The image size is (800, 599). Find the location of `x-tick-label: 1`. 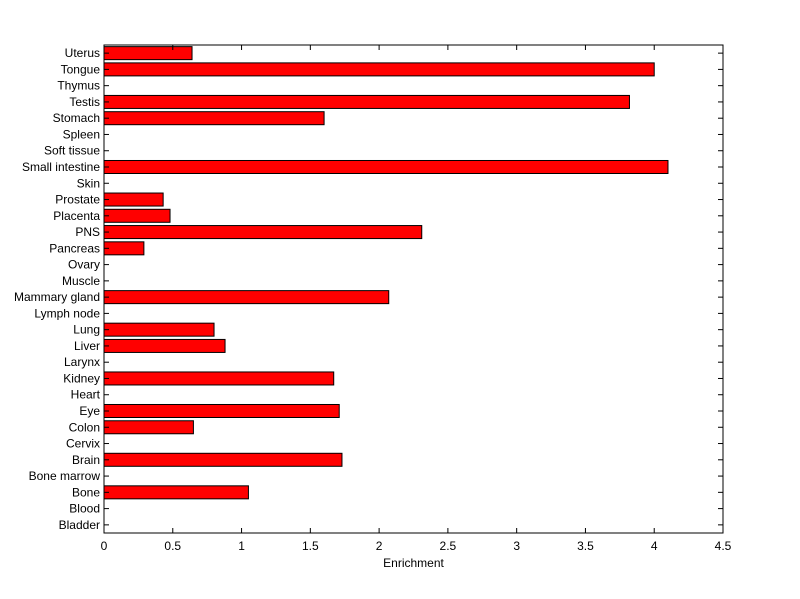

x-tick-label: 1 is located at coordinates (241, 546).